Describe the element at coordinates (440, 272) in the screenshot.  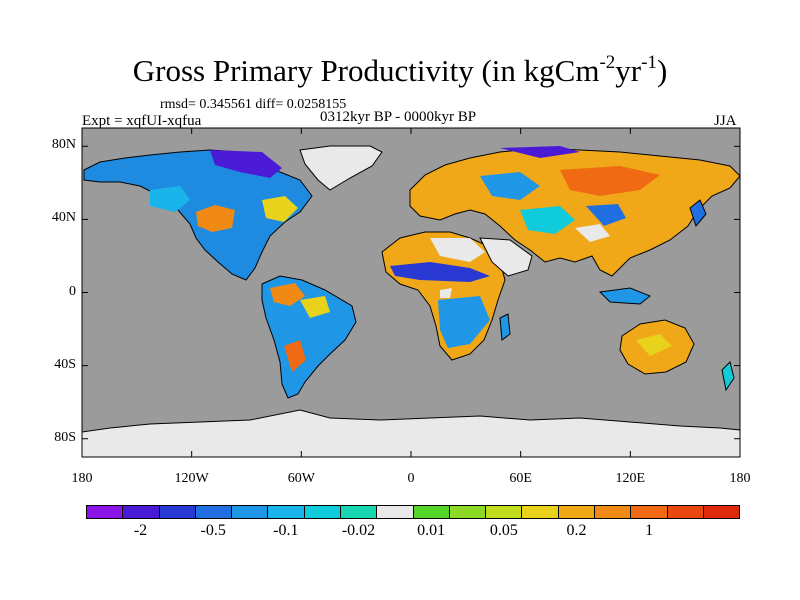
I see `sahel-patch` at that location.